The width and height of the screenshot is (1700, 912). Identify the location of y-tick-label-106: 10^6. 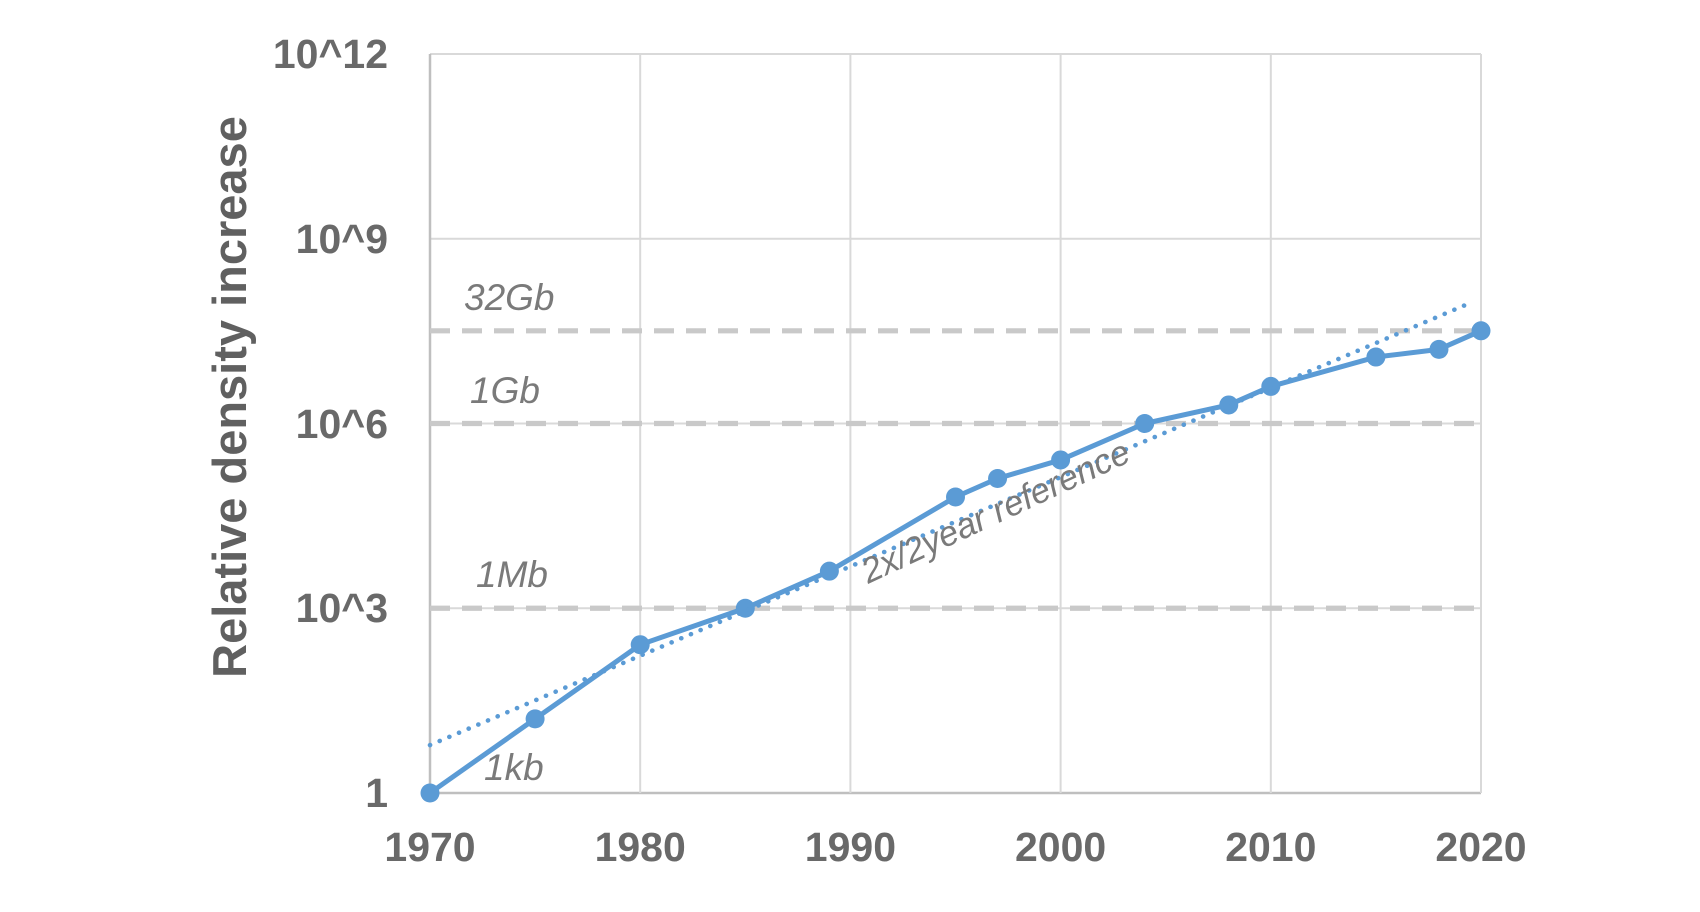
(341, 423).